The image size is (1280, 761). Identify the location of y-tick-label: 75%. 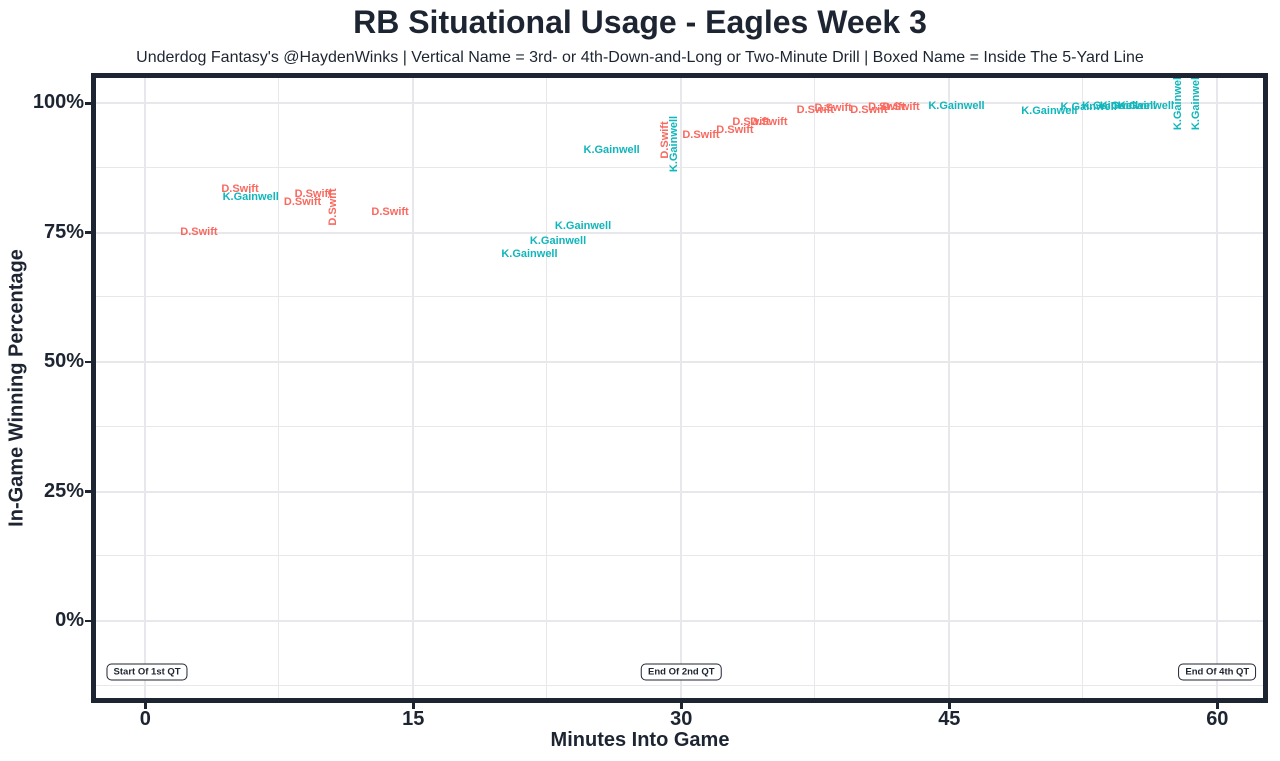
(63, 231).